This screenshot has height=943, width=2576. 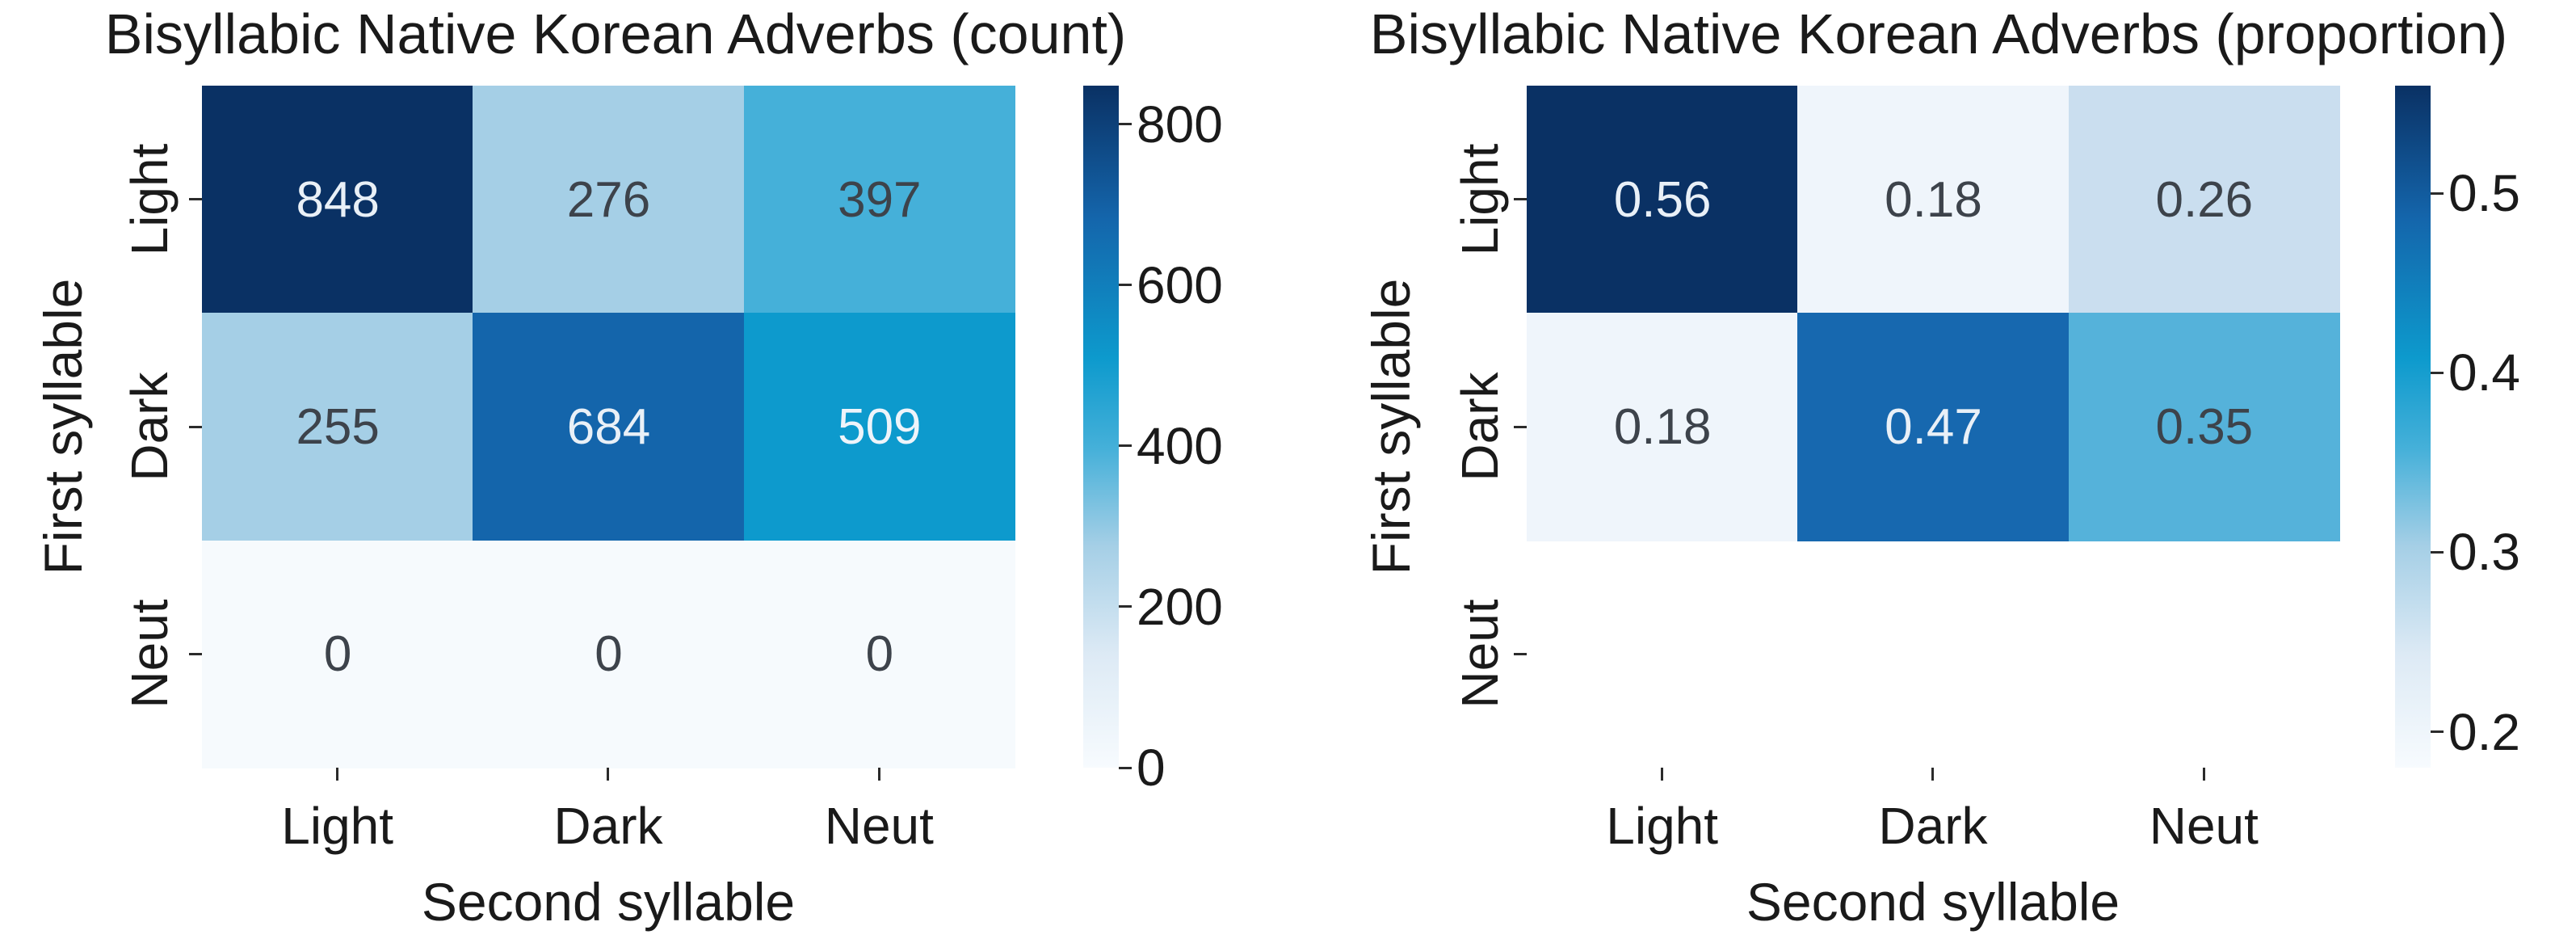 I want to click on cell-value: 0.56, so click(x=1663, y=200).